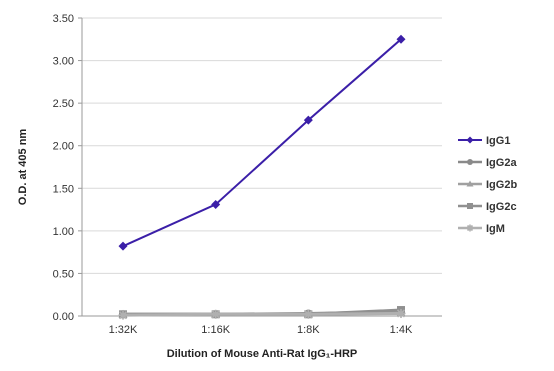 This screenshot has height=371, width=554. Describe the element at coordinates (63, 274) in the screenshot. I see `y-tick-label: 0.50` at that location.